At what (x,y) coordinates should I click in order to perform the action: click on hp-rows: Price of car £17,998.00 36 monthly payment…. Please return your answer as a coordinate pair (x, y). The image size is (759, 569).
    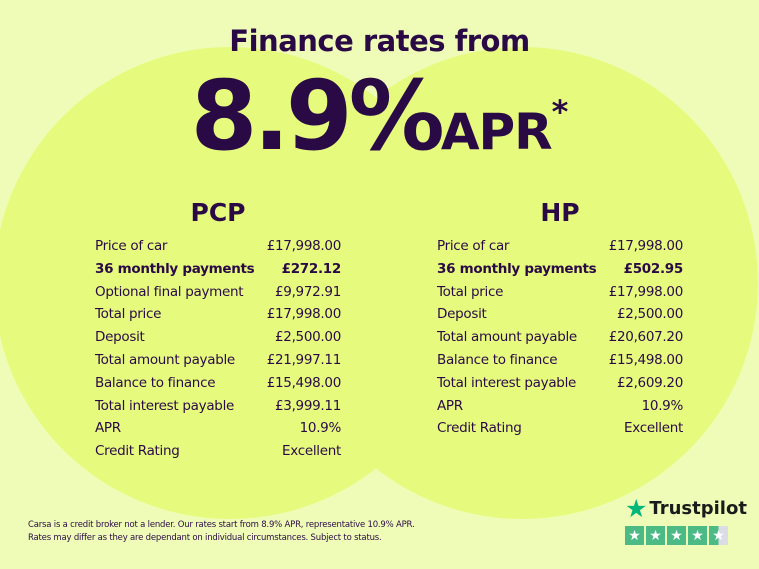
    Looking at the image, I should click on (560, 340).